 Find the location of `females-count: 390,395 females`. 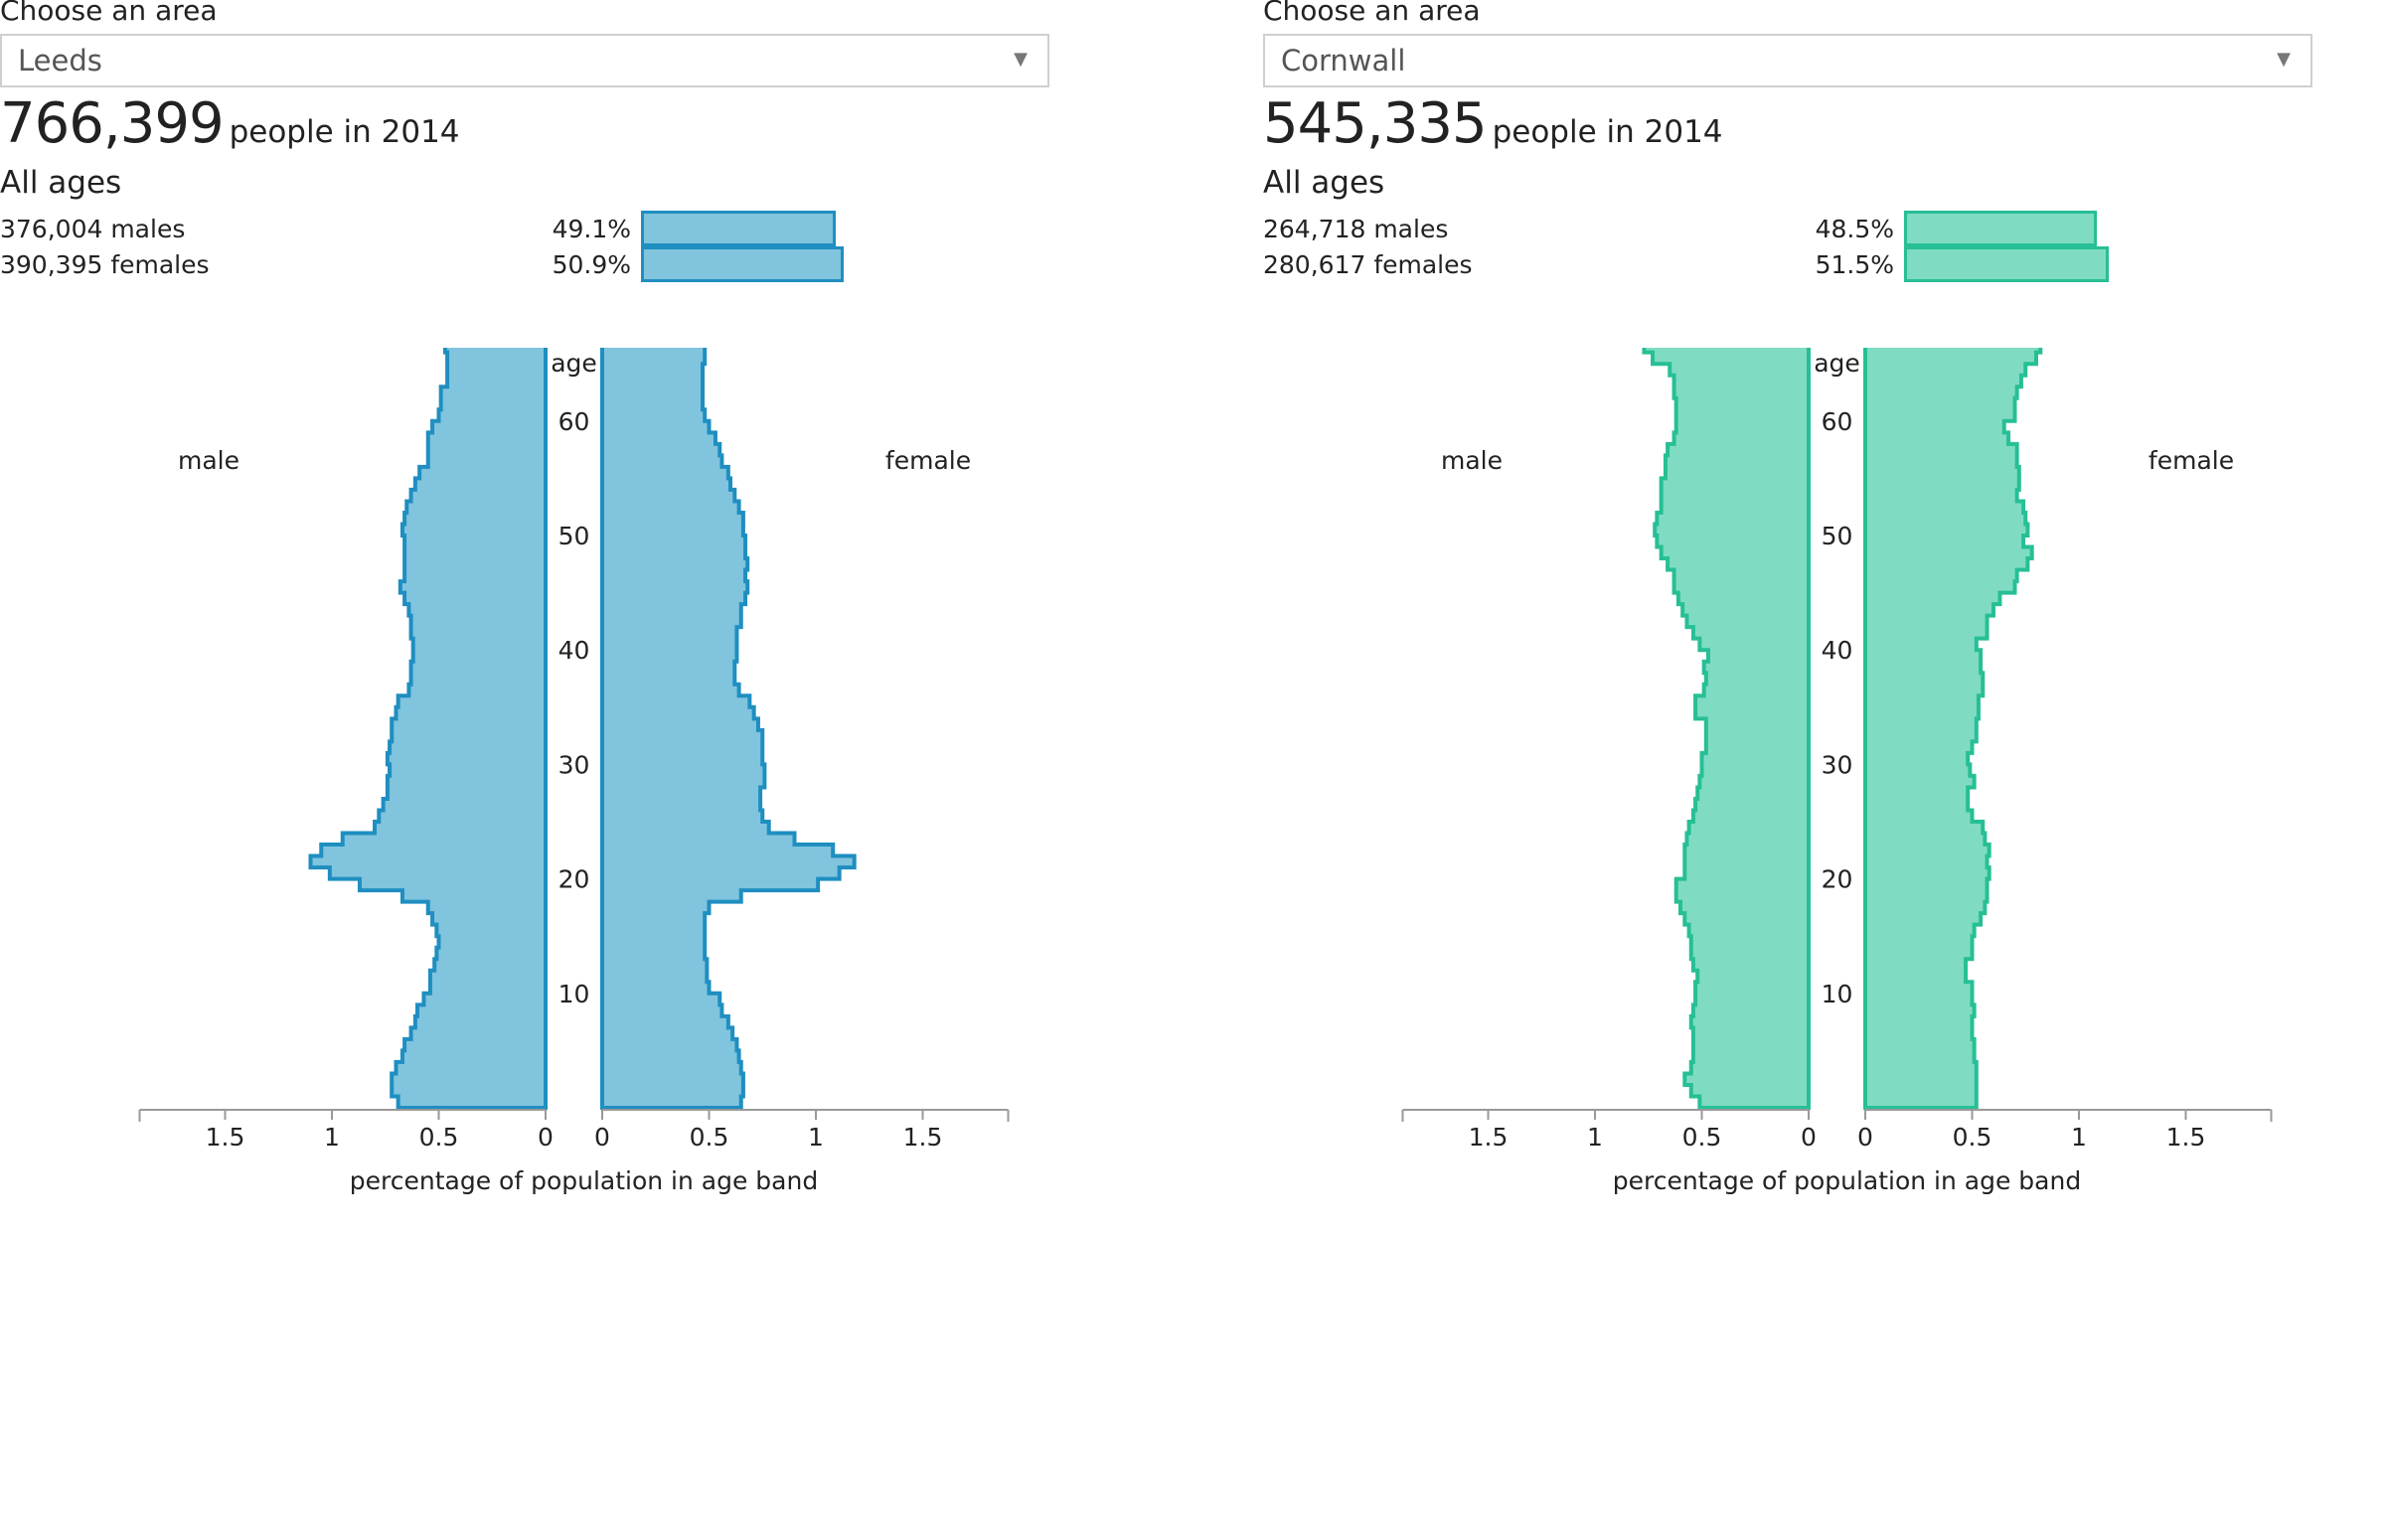

females-count: 390,395 females is located at coordinates (105, 264).